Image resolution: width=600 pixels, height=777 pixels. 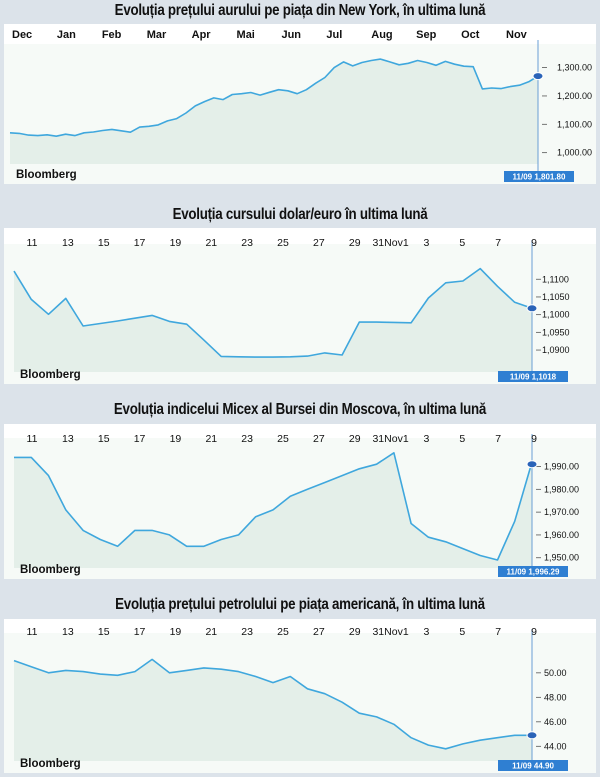 I want to click on y-tick-label: 1,000.00, so click(x=574, y=153).